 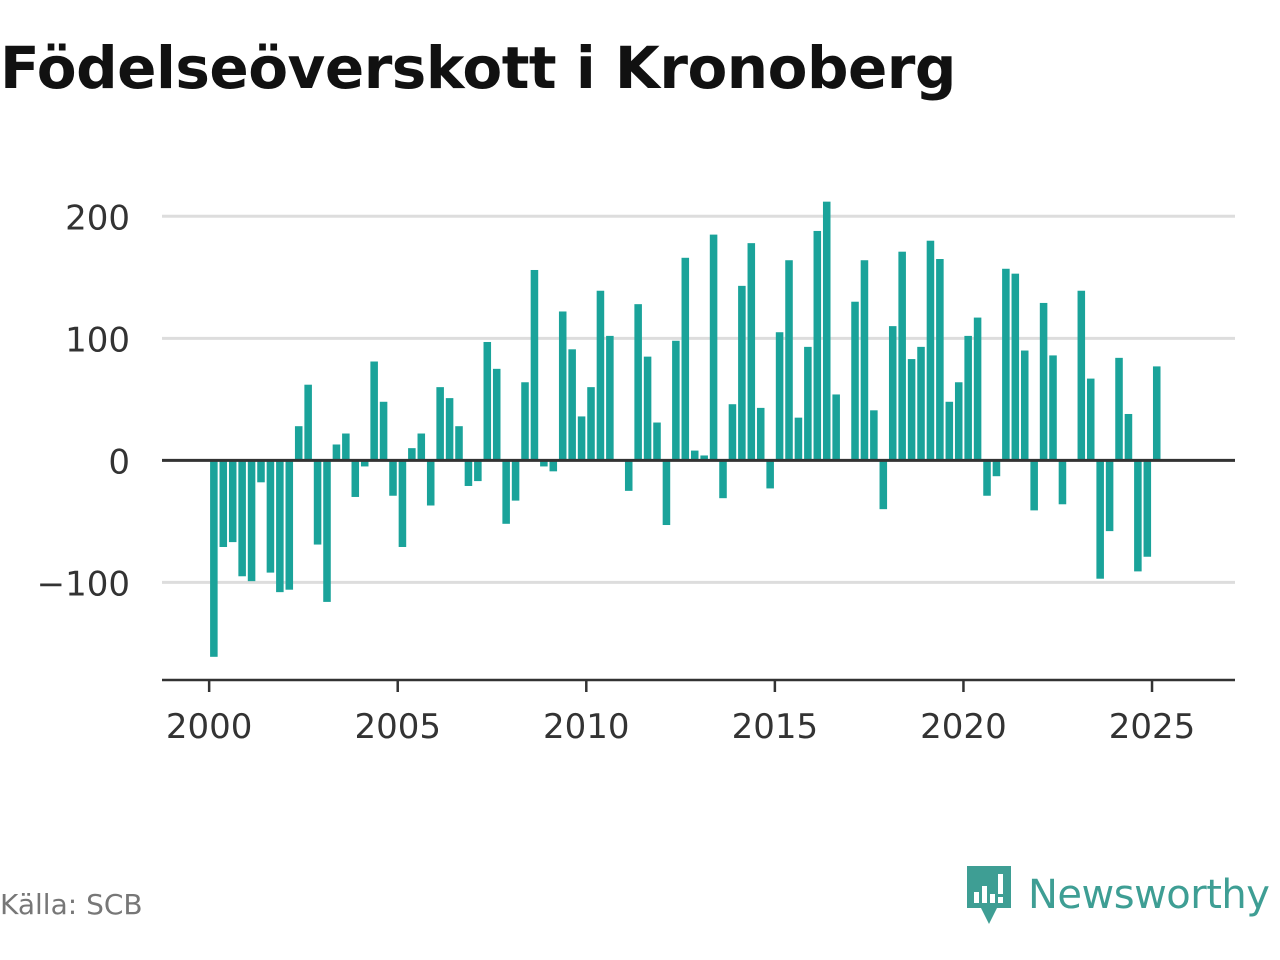 What do you see at coordinates (1152, 727) in the screenshot?
I see `x-tick-label: 2025` at bounding box center [1152, 727].